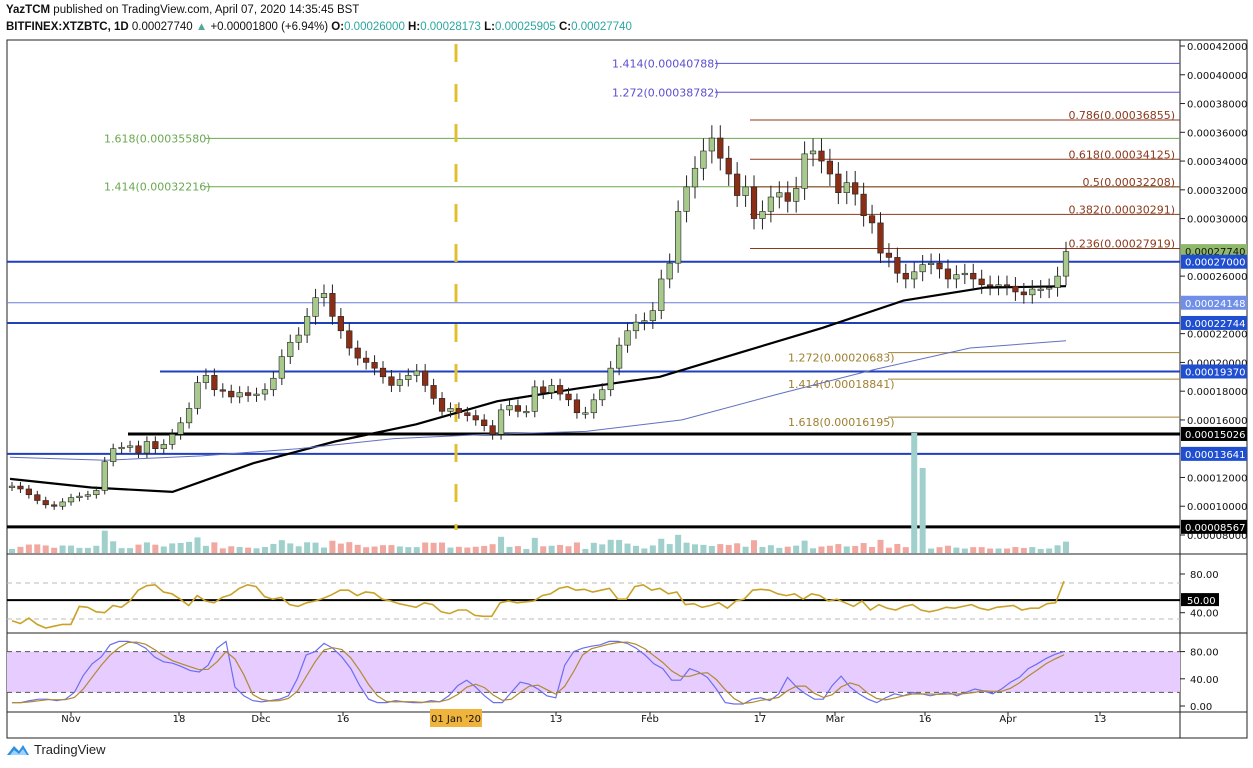  I want to click on last-price: 0.00027740, so click(162, 27).